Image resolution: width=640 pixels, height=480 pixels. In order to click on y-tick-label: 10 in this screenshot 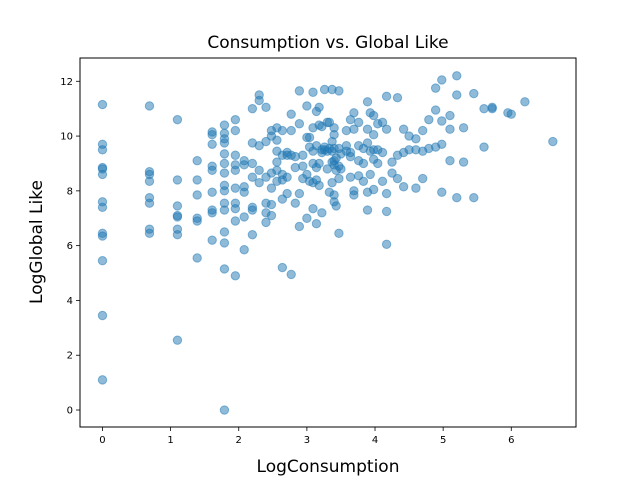, I will do `click(66, 137)`.